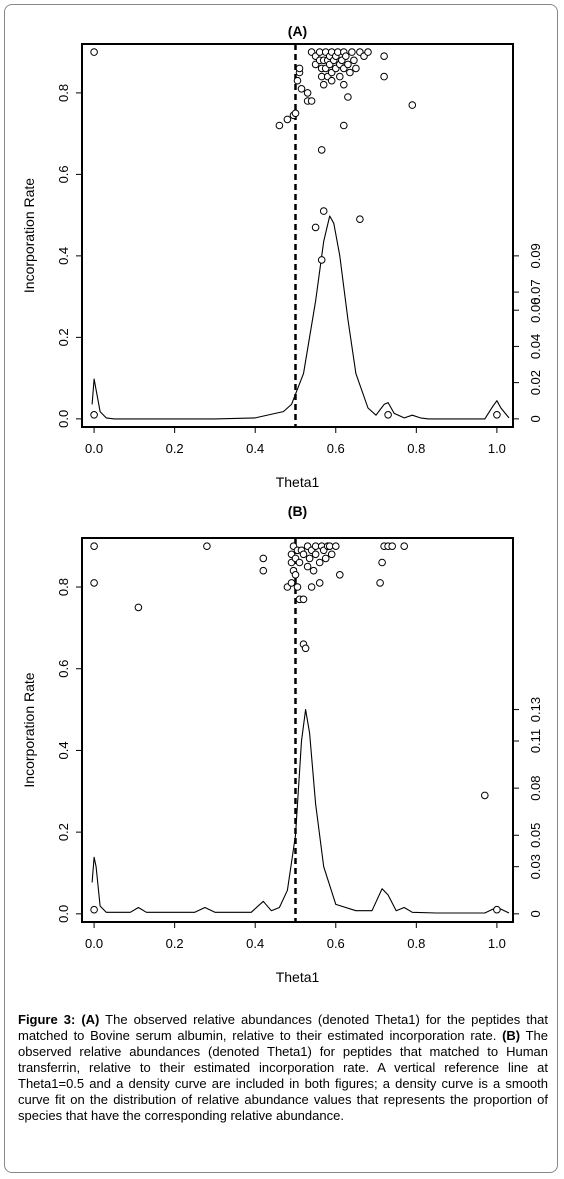 The image size is (564, 1179). I want to click on y-tick-label-b-4: 0.8, so click(63, 587).